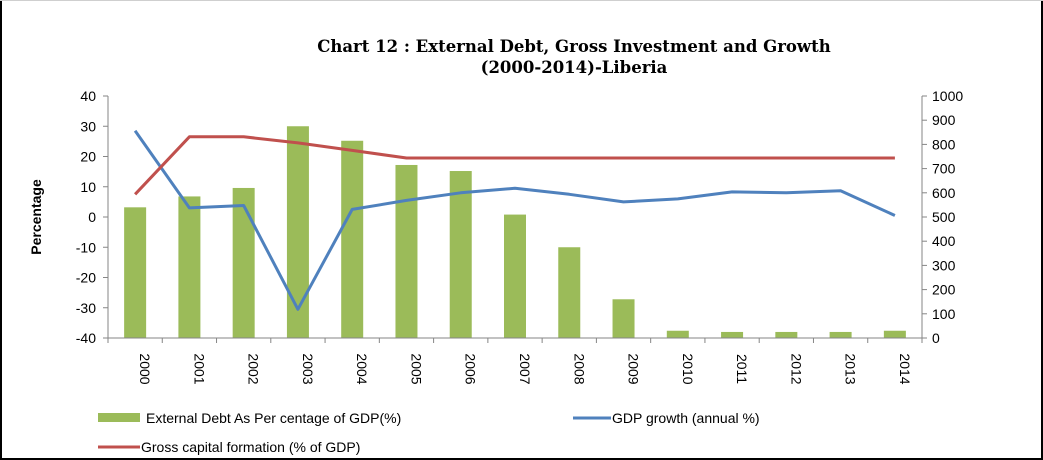  What do you see at coordinates (840, 334) in the screenshot?
I see `bar-2013` at bounding box center [840, 334].